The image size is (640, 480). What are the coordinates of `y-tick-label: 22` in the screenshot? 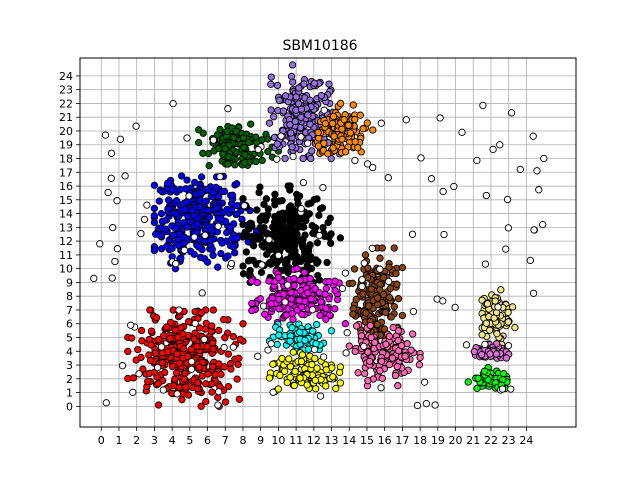 It's located at (66, 103).